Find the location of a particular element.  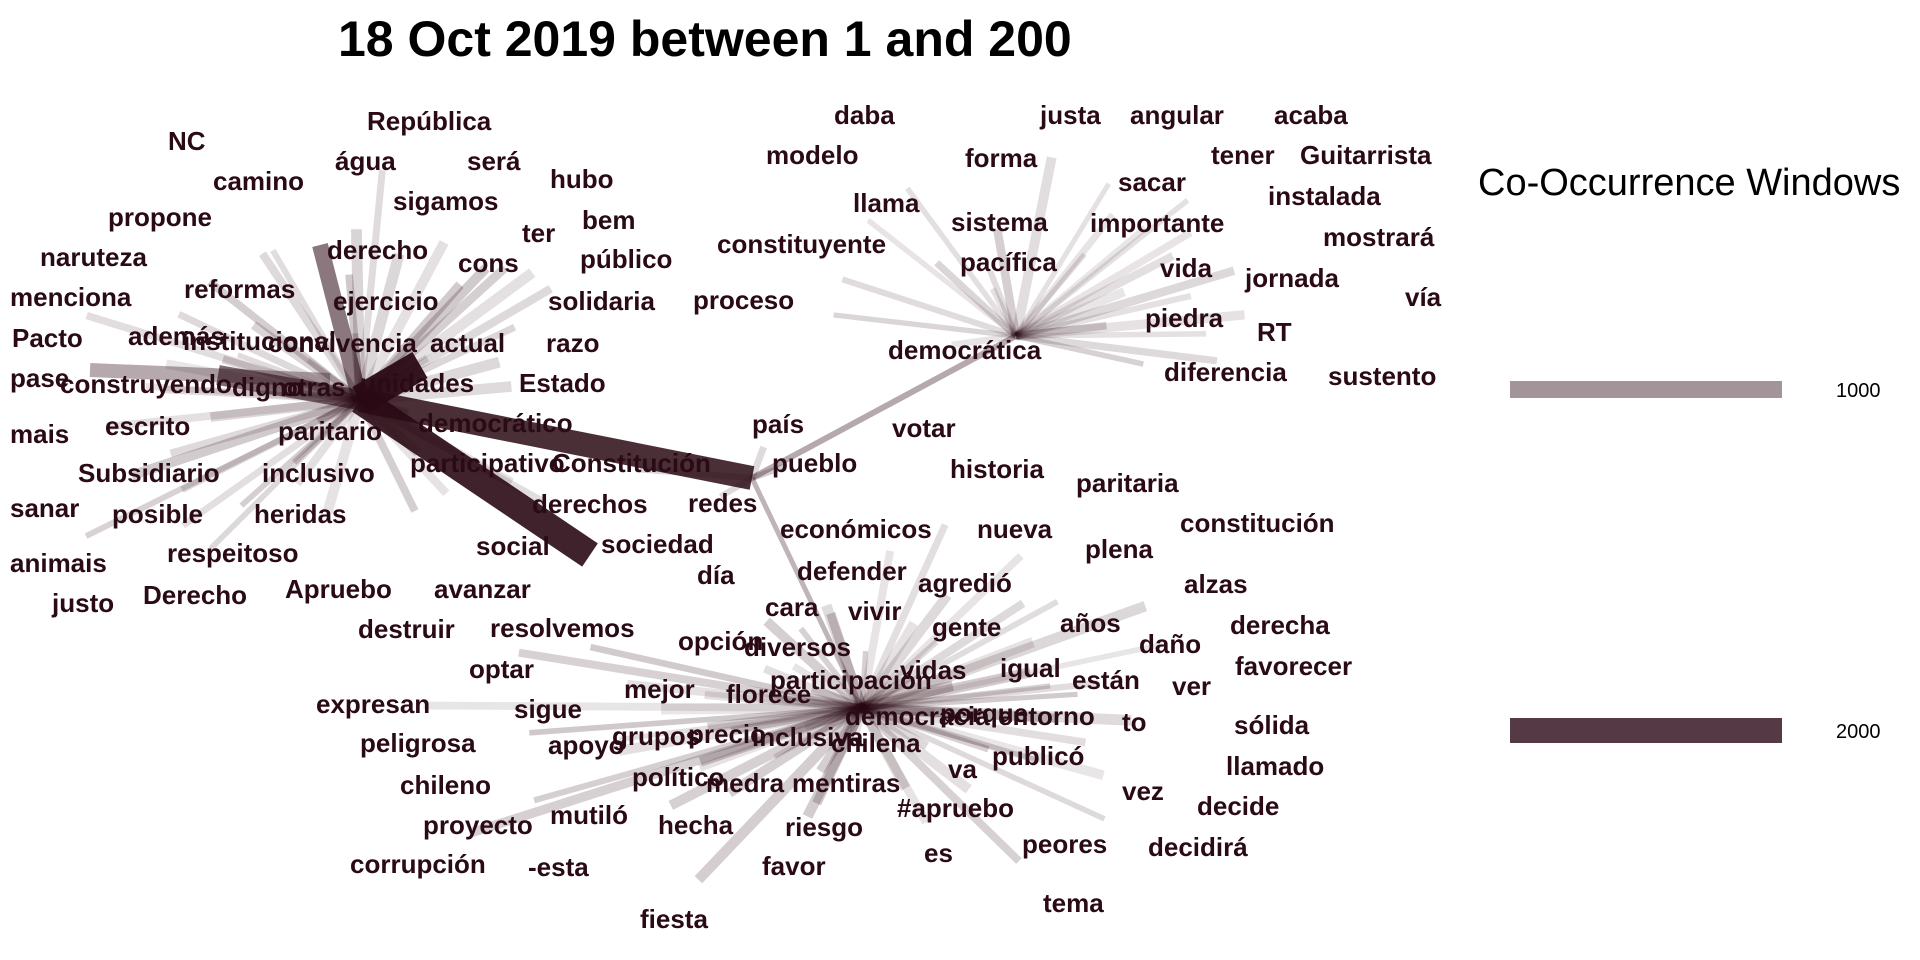

edge-participación-peligrosa is located at coordinates (696, 720).